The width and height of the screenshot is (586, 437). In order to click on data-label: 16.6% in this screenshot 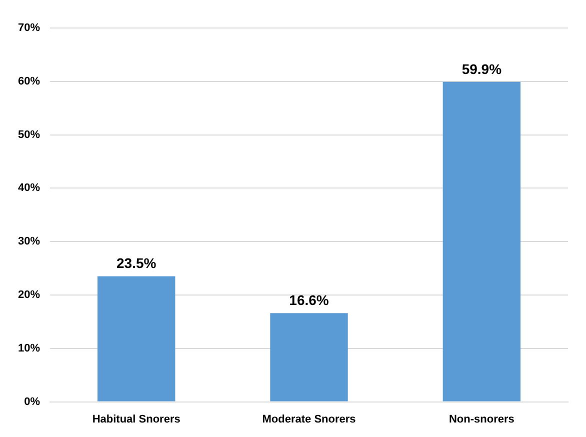, I will do `click(309, 300)`.